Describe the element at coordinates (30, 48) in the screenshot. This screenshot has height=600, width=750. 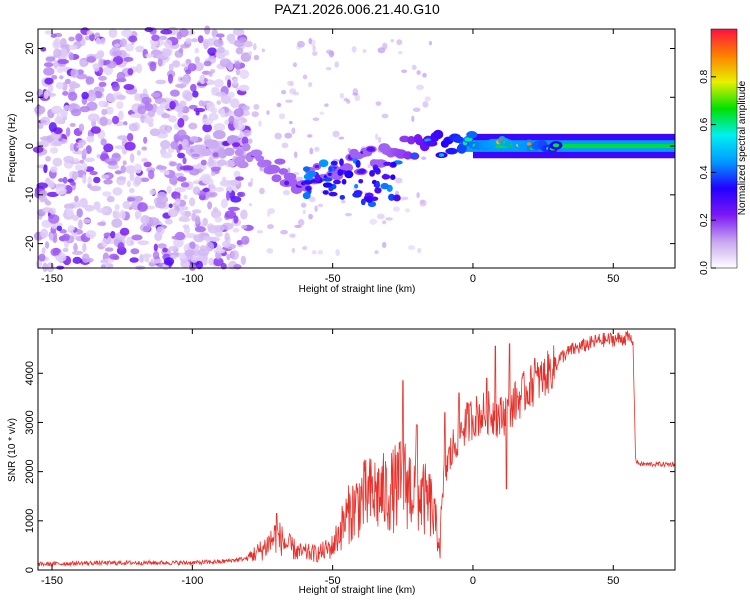
I see `y-tick-label: 20` at that location.